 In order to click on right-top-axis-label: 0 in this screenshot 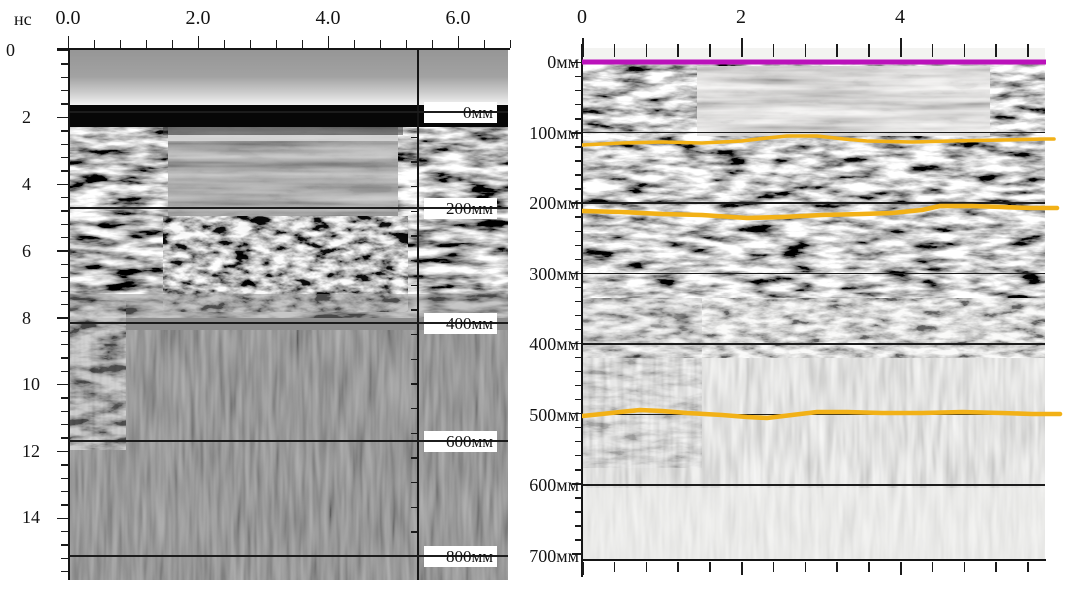, I will do `click(582, 17)`.